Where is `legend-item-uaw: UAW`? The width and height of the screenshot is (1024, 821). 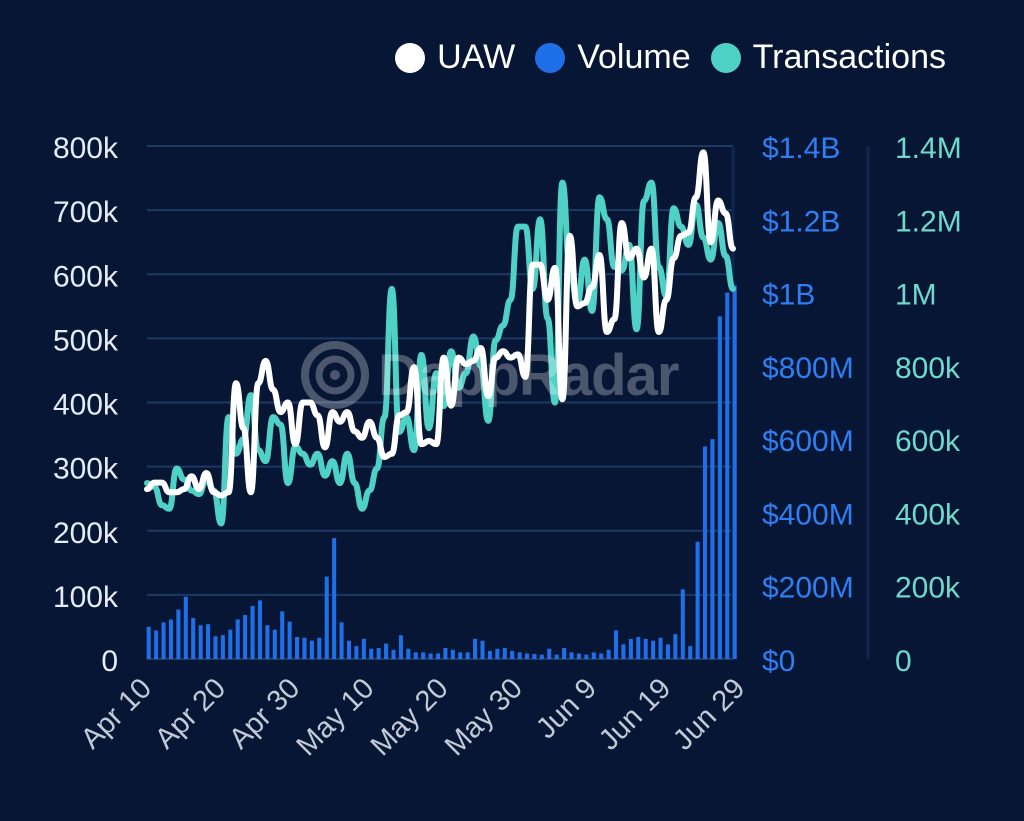
legend-item-uaw: UAW is located at coordinates (455, 57).